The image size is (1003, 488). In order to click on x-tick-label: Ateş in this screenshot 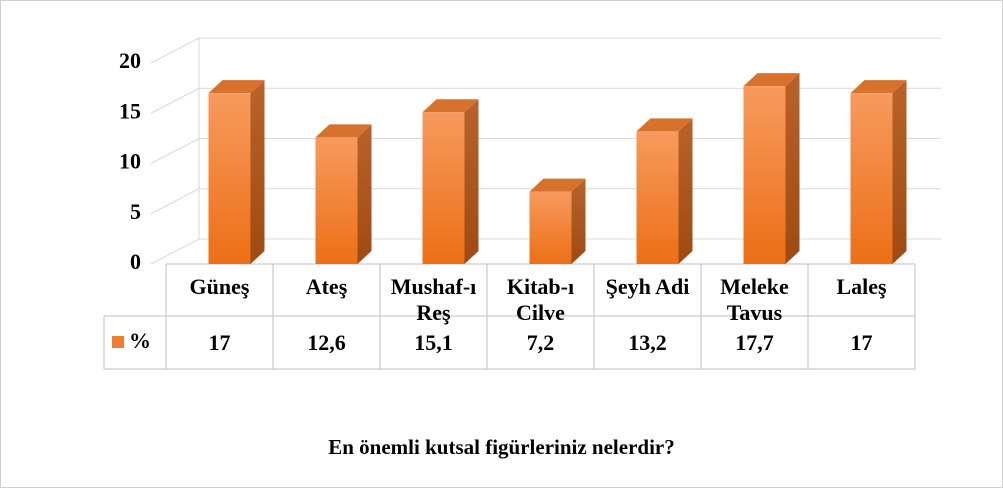, I will do `click(326, 286)`.